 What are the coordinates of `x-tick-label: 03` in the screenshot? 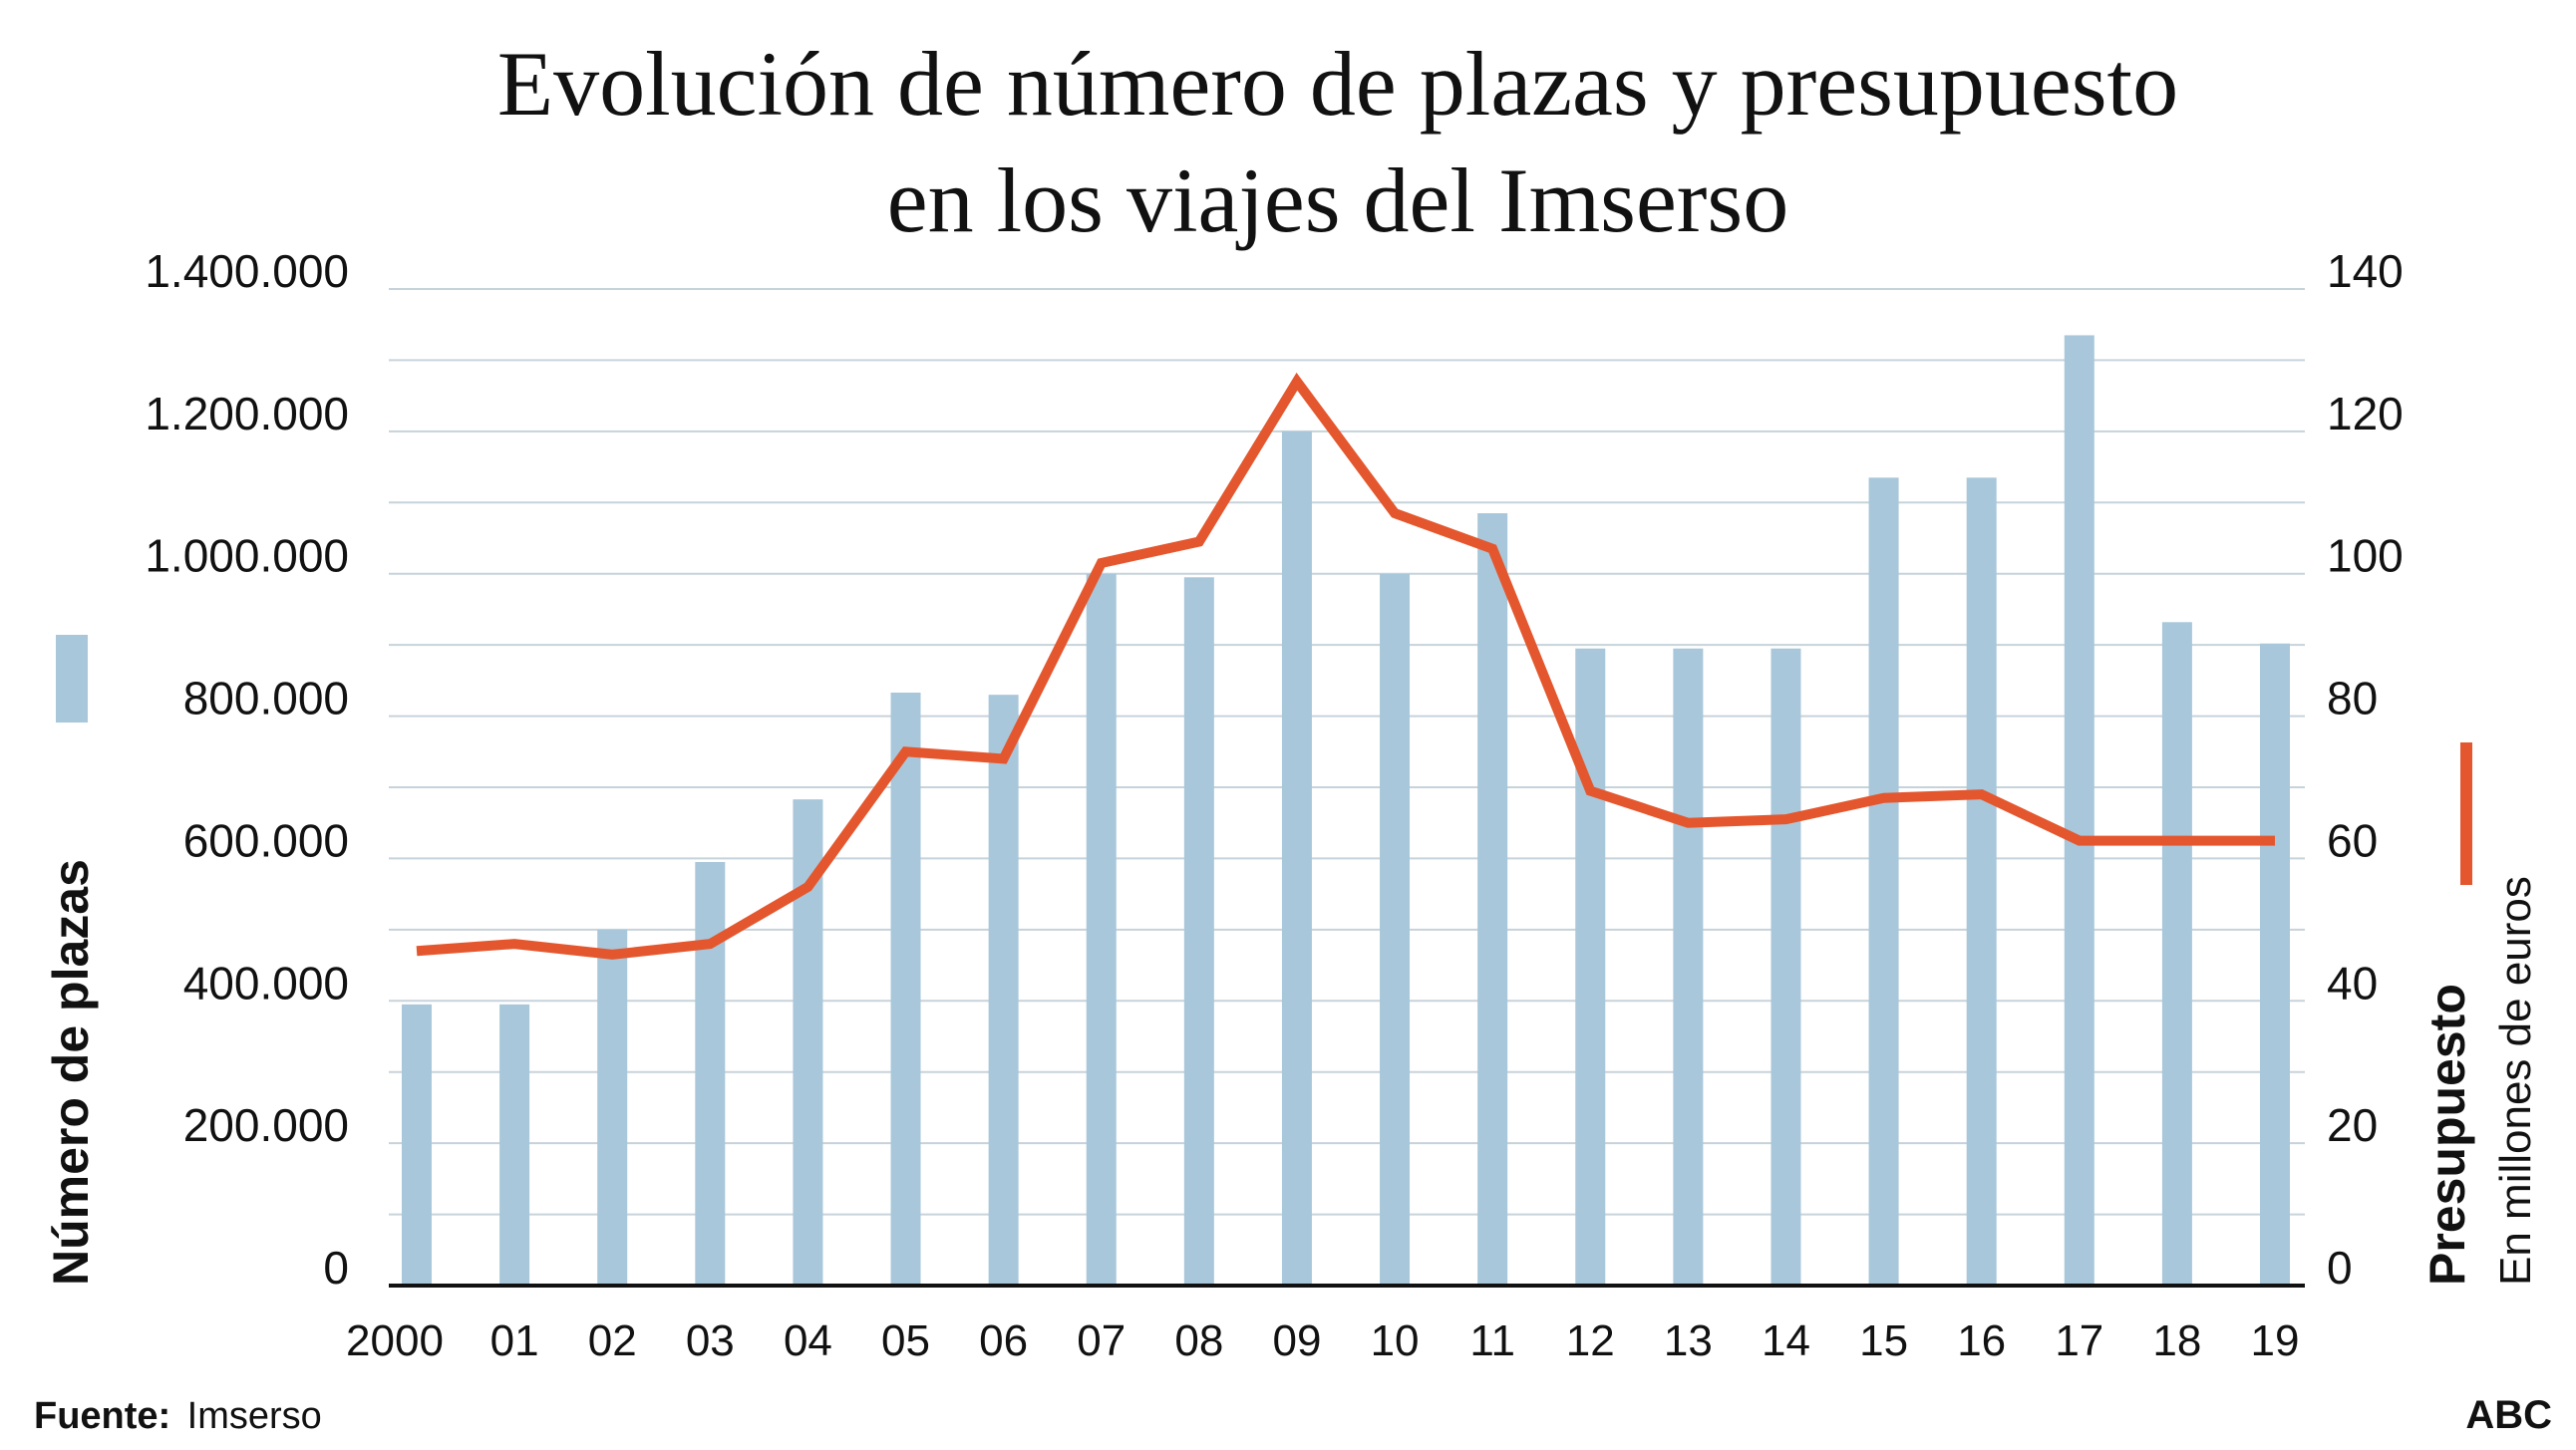 It's located at (710, 1340).